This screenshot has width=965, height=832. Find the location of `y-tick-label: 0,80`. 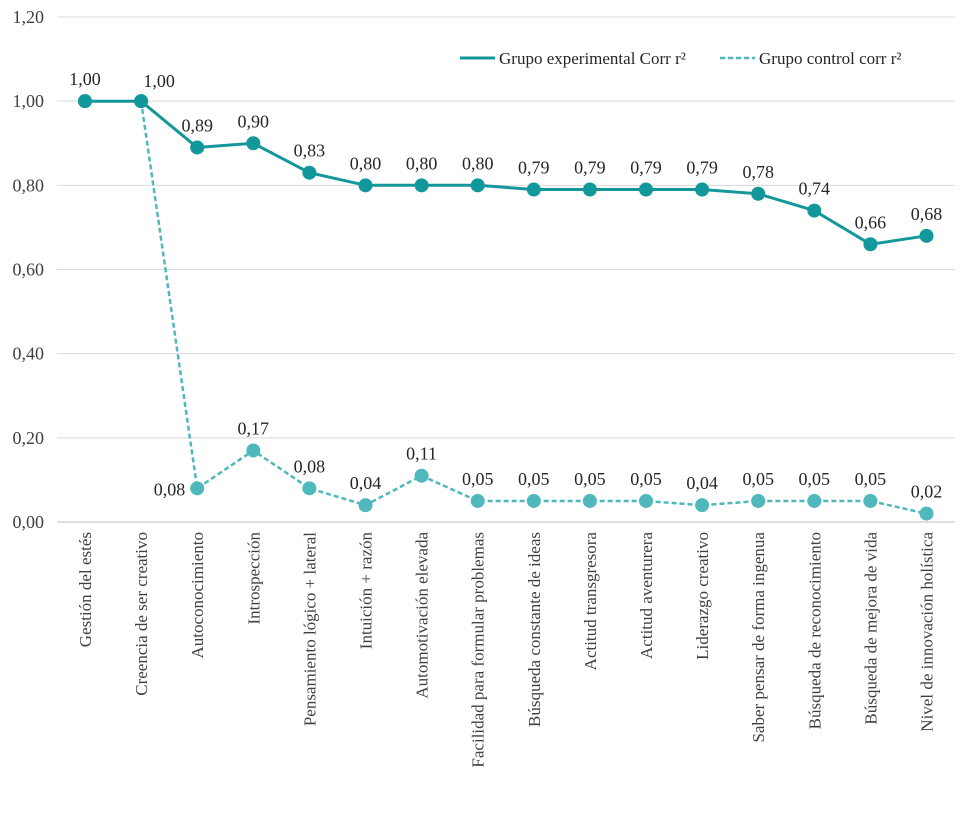

y-tick-label: 0,80 is located at coordinates (29, 185).